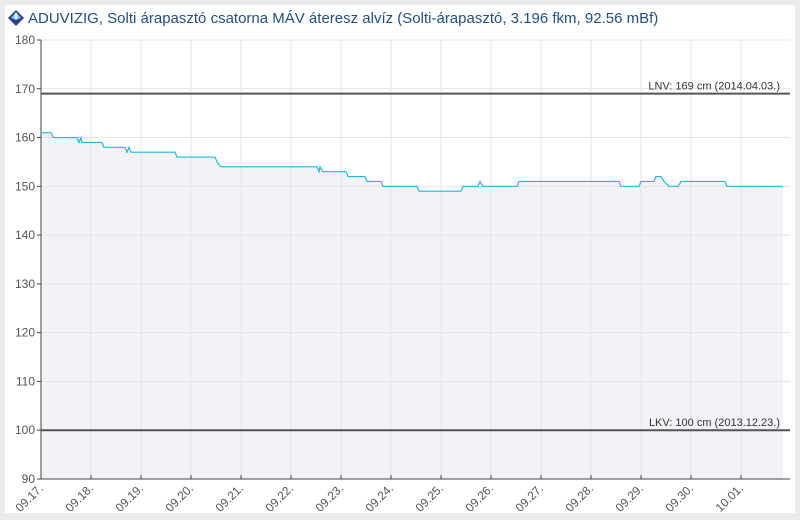 The width and height of the screenshot is (800, 520). Describe the element at coordinates (529, 497) in the screenshot. I see `x-tick-label: 09.27.` at that location.